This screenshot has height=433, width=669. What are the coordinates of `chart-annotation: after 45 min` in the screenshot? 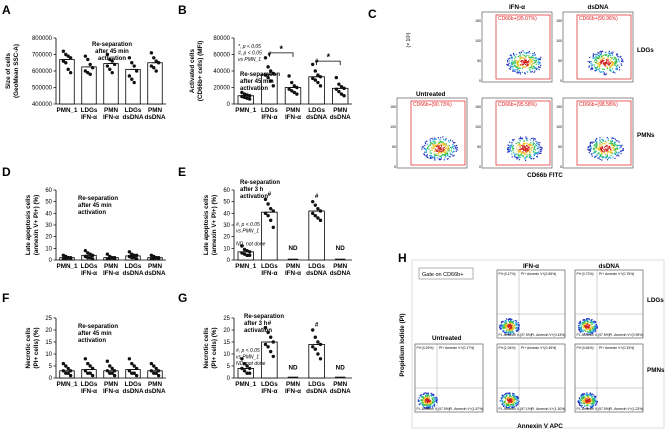 It's located at (95, 334).